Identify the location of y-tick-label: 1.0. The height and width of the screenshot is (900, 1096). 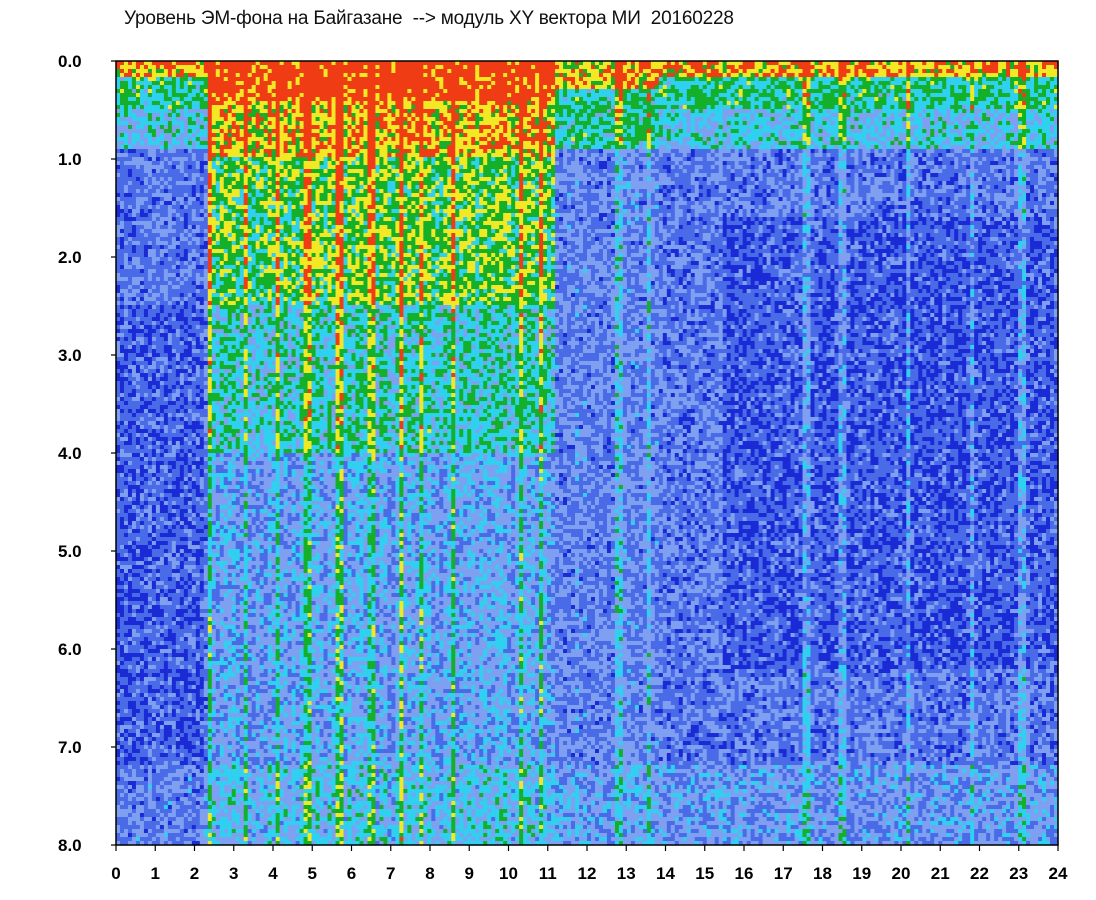
(70, 159).